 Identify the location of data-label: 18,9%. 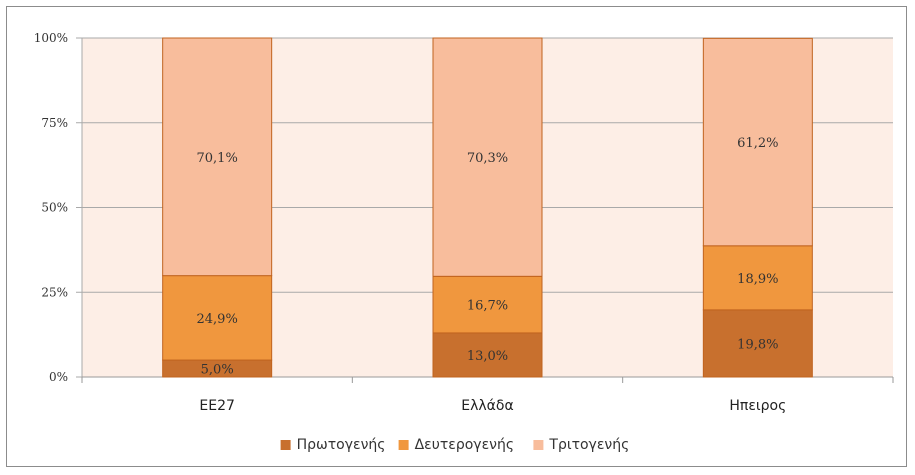
(757, 279).